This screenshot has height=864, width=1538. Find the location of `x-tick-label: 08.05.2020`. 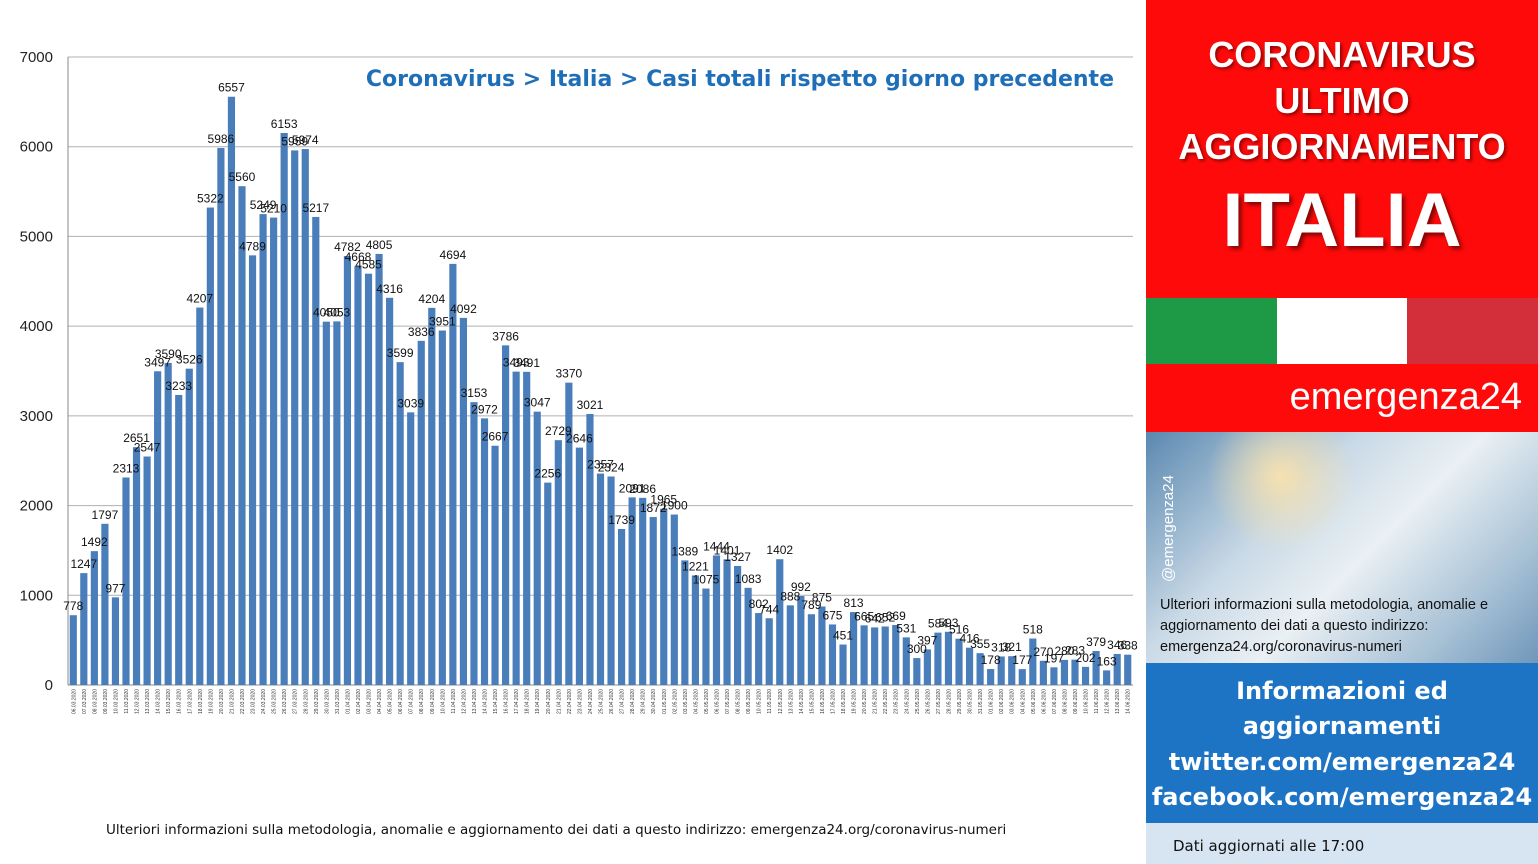

x-tick-label: 08.05.2020 is located at coordinates (739, 701).